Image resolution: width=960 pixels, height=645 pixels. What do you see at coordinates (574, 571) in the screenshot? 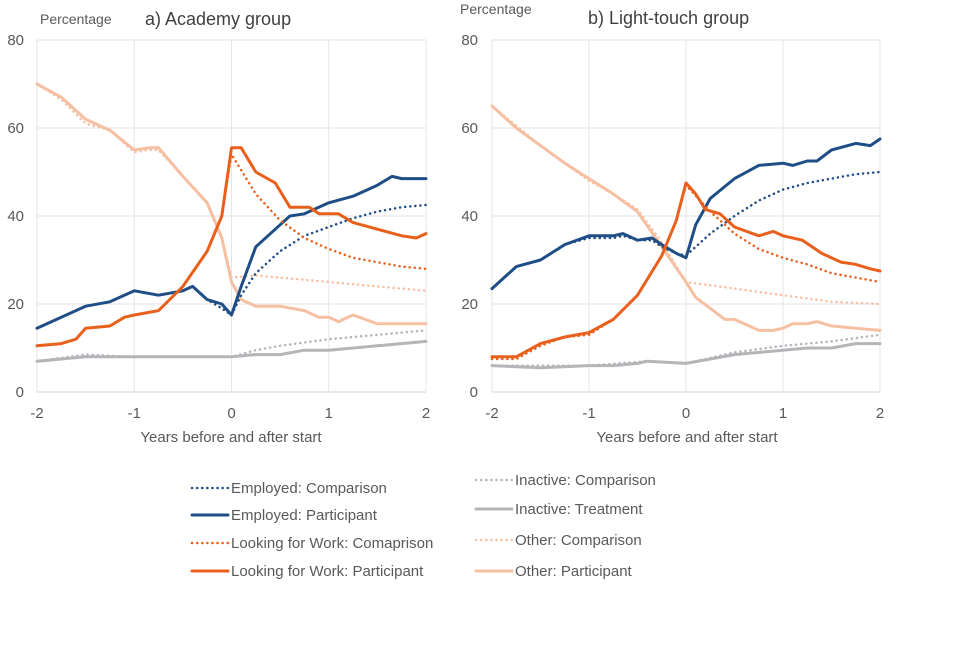
I see `legend-label: Other: Participant` at bounding box center [574, 571].